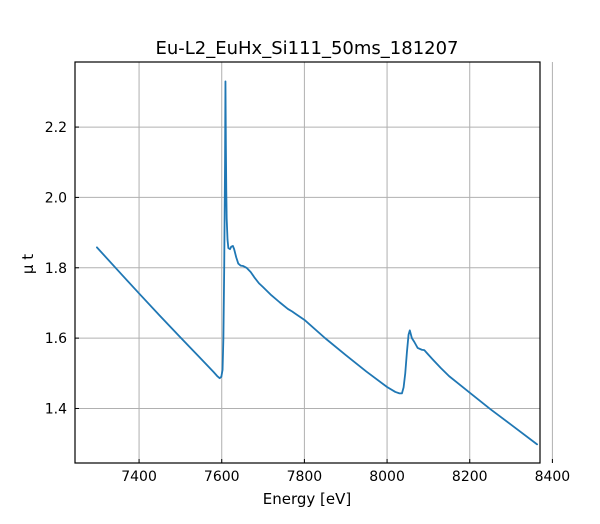 This screenshot has width=600, height=524. I want to click on y-tick-label: 1.4, so click(56, 409).